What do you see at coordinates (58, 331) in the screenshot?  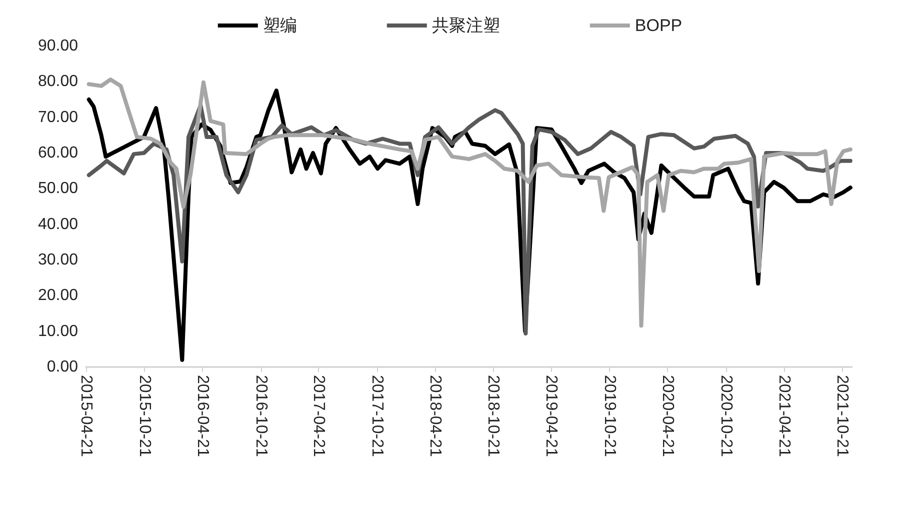 I see `y-tick-label: 10.00` at bounding box center [58, 331].